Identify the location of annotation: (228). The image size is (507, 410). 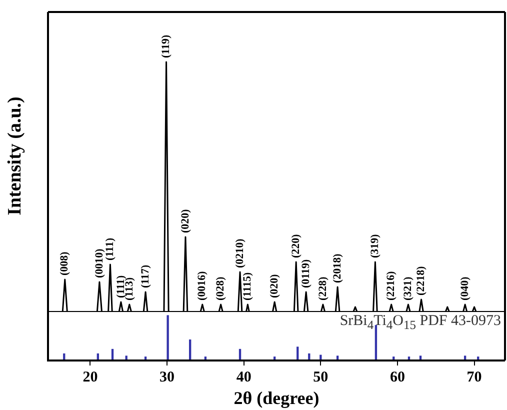
(322, 288).